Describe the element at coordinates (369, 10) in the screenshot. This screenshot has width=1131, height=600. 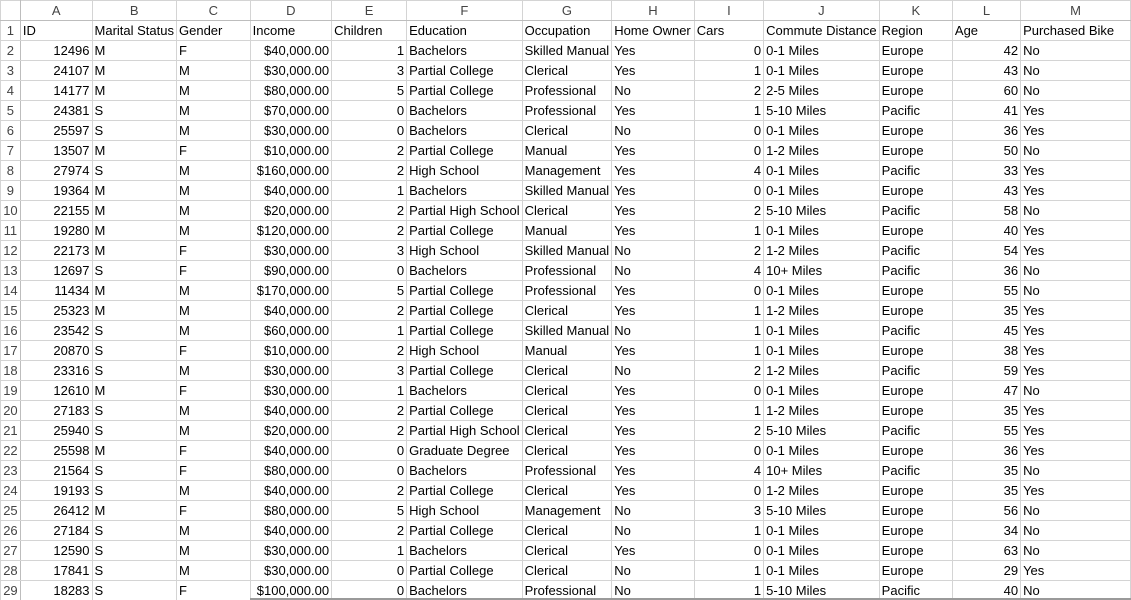
I see `column-header: E` at that location.